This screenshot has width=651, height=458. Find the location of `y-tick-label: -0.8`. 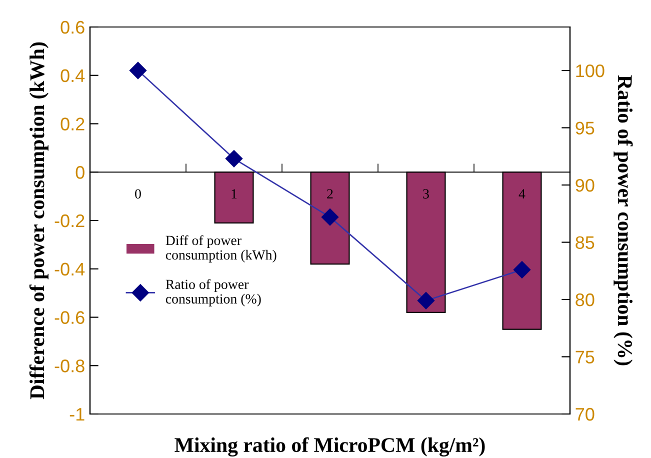

y-tick-label: -0.8 is located at coordinates (69, 366).